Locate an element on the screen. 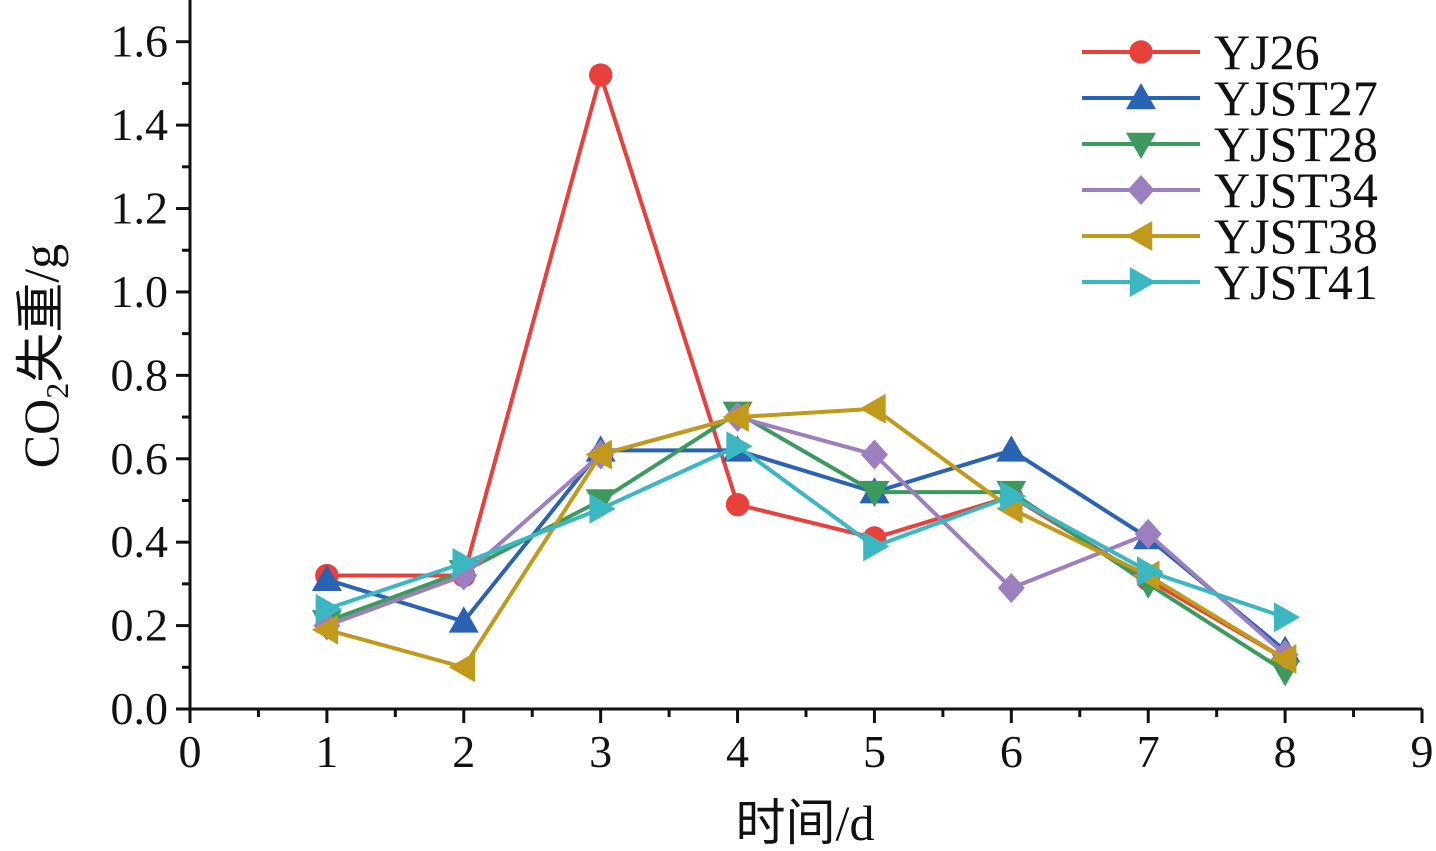  series-line-yjst41 is located at coordinates (806, 532).